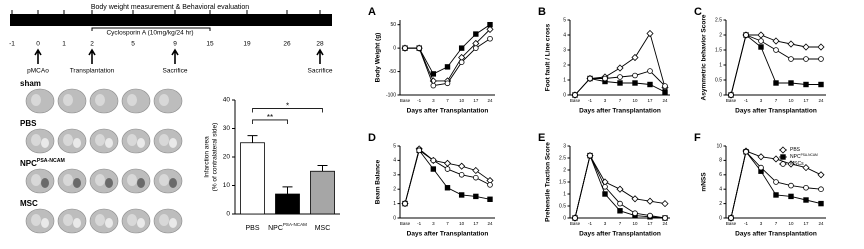 Image resolution: width=864 pixels, height=249 pixels. What do you see at coordinates (719, 146) in the screenshot?
I see `y-tick-label: 10` at bounding box center [719, 146].